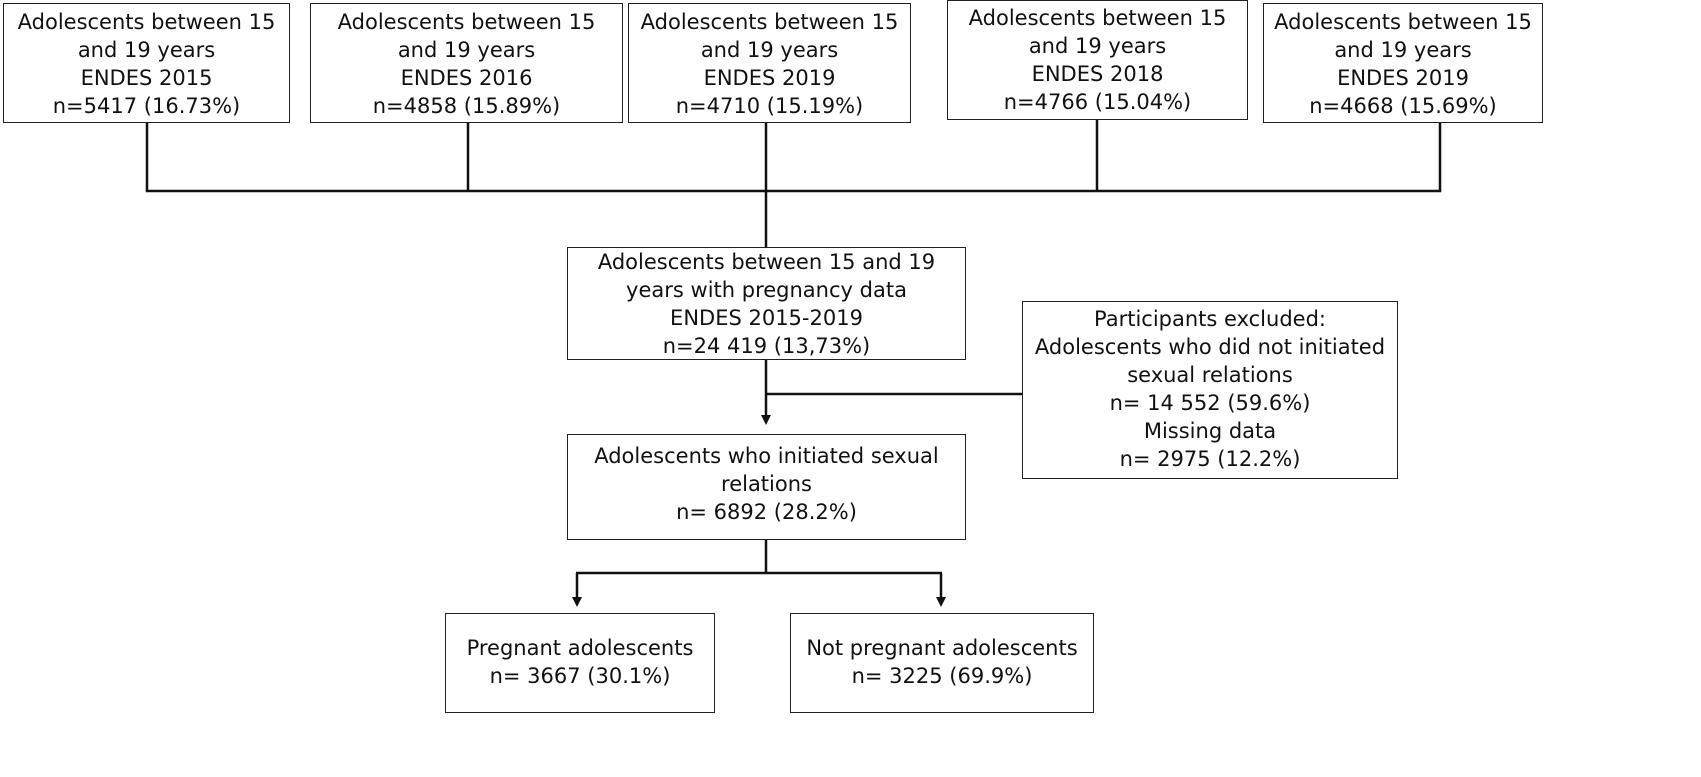  I want to click on cohort-line: n=4766 (15.04%), so click(1097, 102).